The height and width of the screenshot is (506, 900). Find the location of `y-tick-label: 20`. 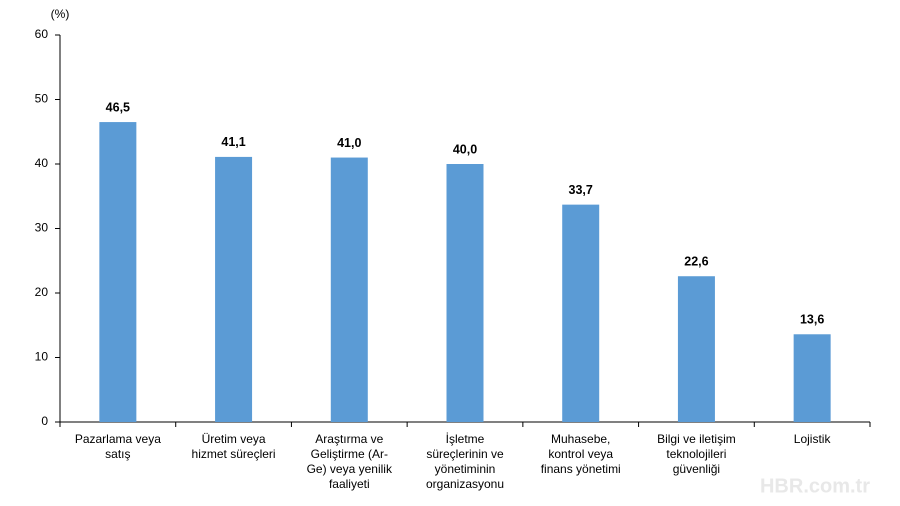

y-tick-label: 20 is located at coordinates (42, 292).